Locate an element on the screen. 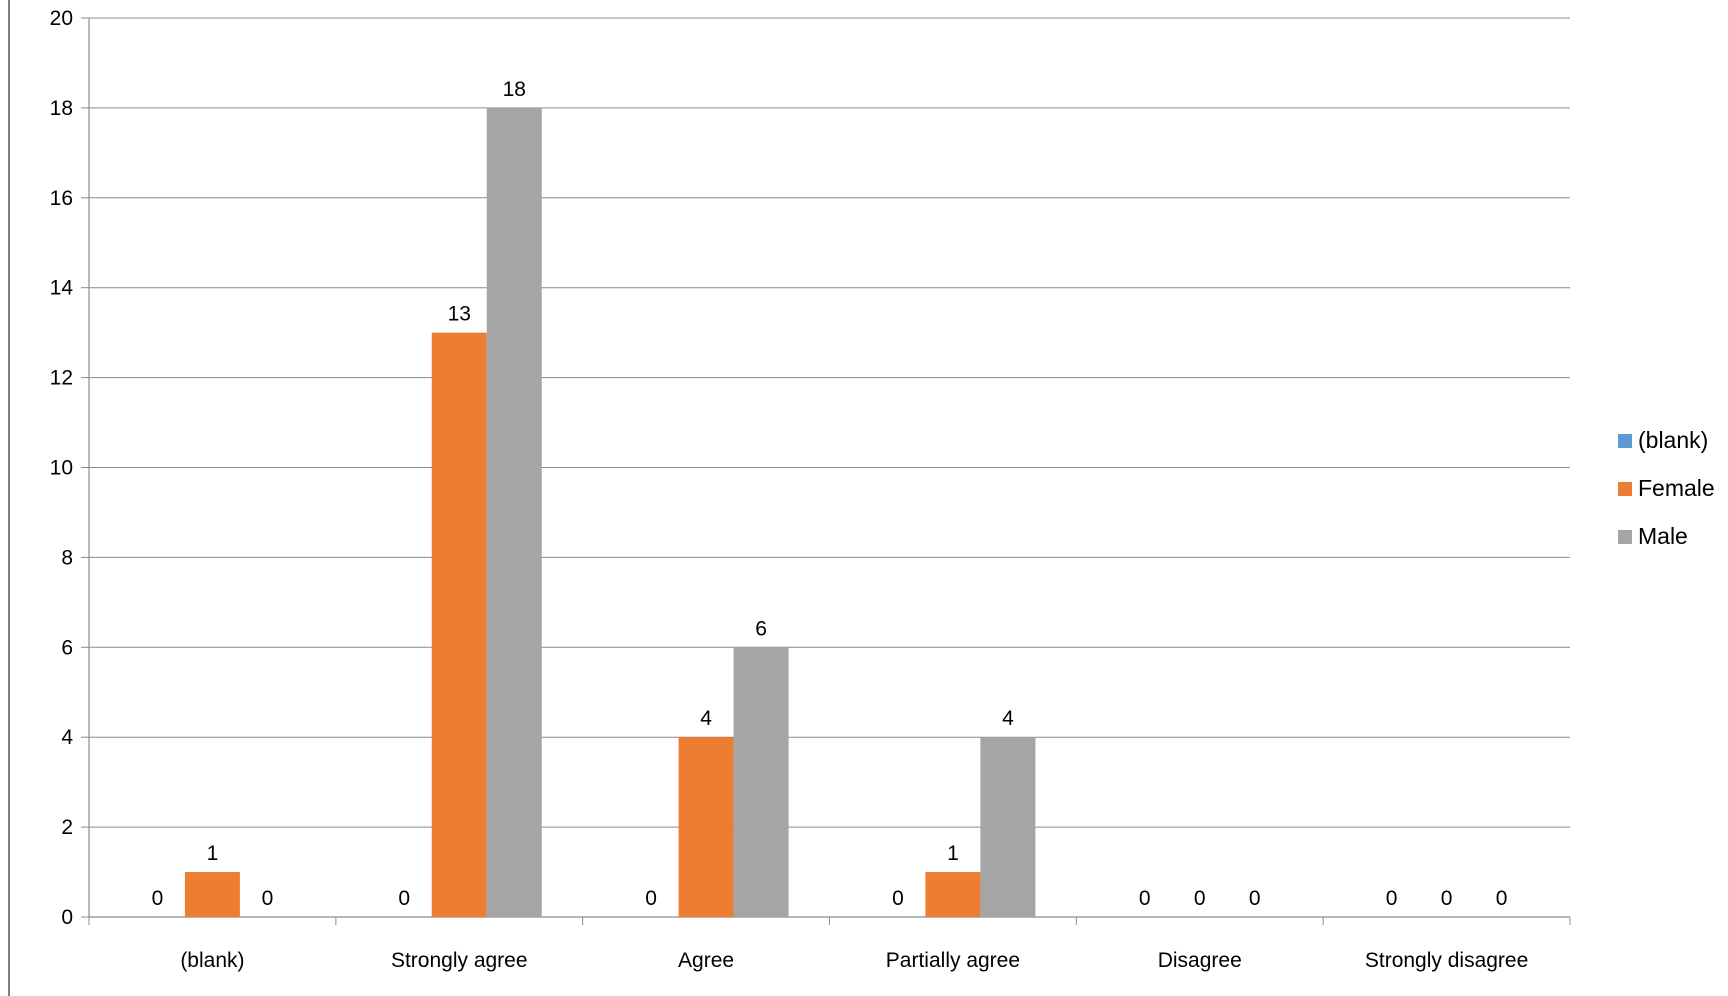 The width and height of the screenshot is (1728, 996). y-tick-label: 8 is located at coordinates (67, 557).